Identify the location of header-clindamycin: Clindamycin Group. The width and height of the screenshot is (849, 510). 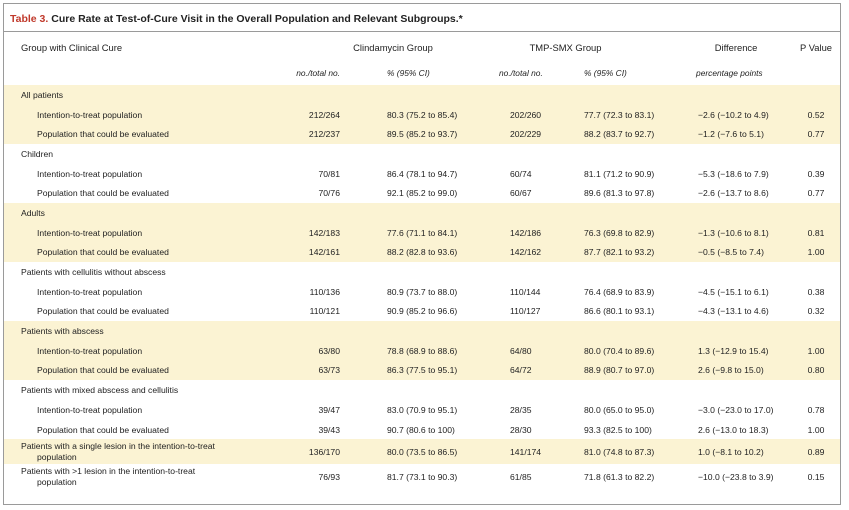
(393, 47).